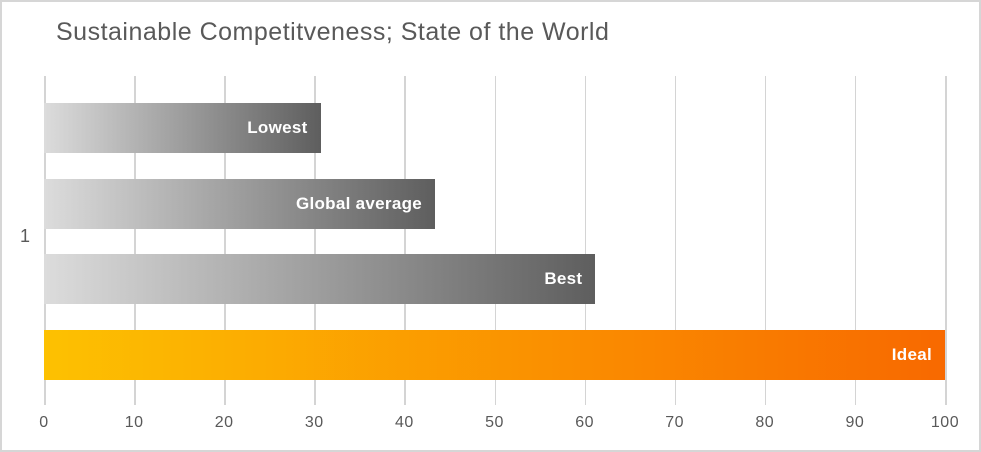 This screenshot has width=981, height=452. What do you see at coordinates (277, 127) in the screenshot?
I see `bar-label: Lowest` at bounding box center [277, 127].